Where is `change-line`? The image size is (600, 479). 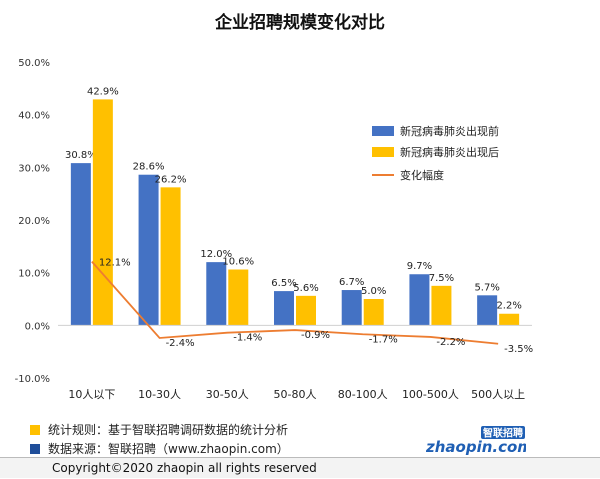
change-line is located at coordinates (295, 303).